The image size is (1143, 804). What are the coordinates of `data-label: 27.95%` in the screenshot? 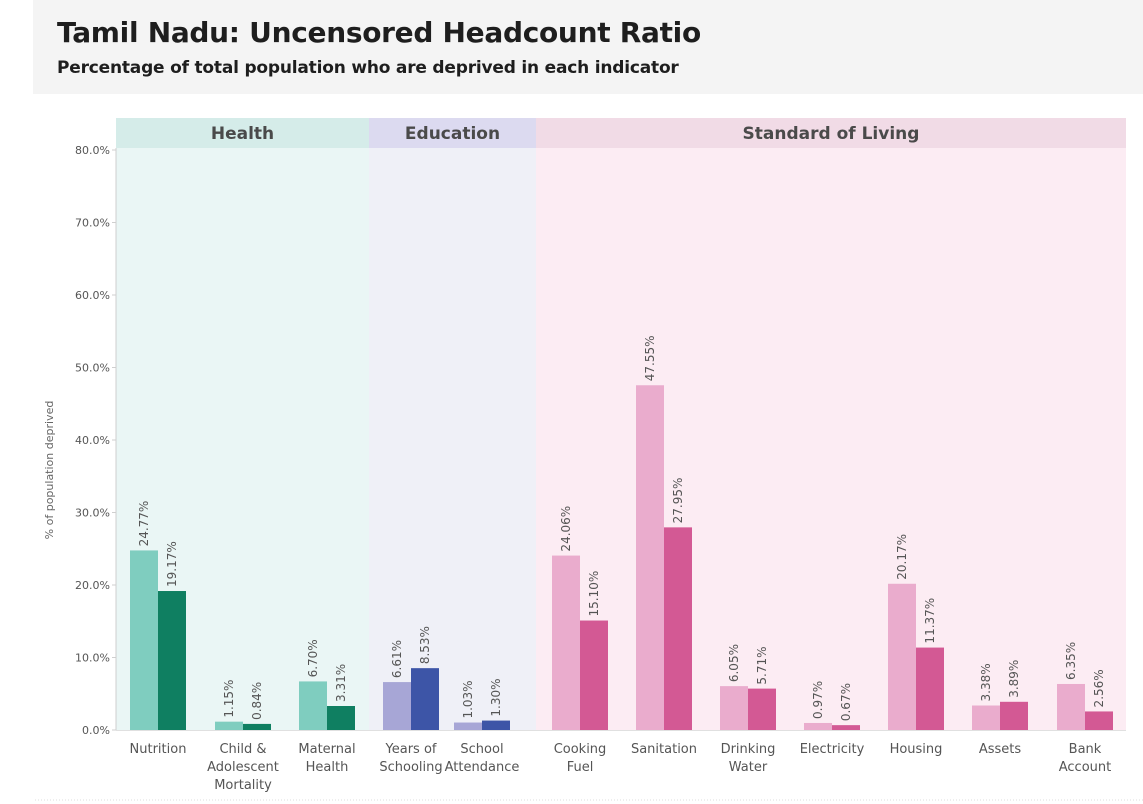 It's located at (678, 501).